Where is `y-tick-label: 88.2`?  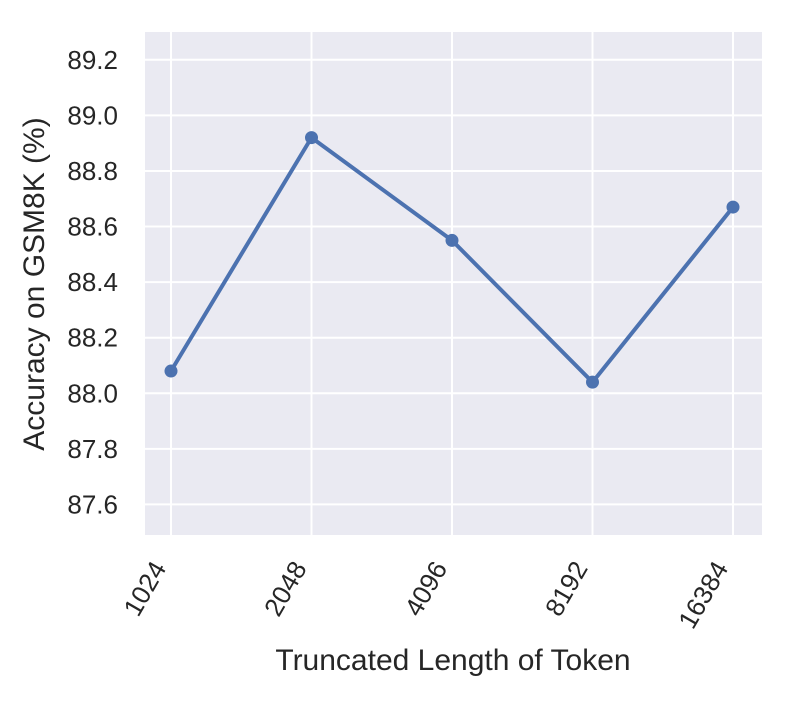
y-tick-label: 88.2 is located at coordinates (92, 338).